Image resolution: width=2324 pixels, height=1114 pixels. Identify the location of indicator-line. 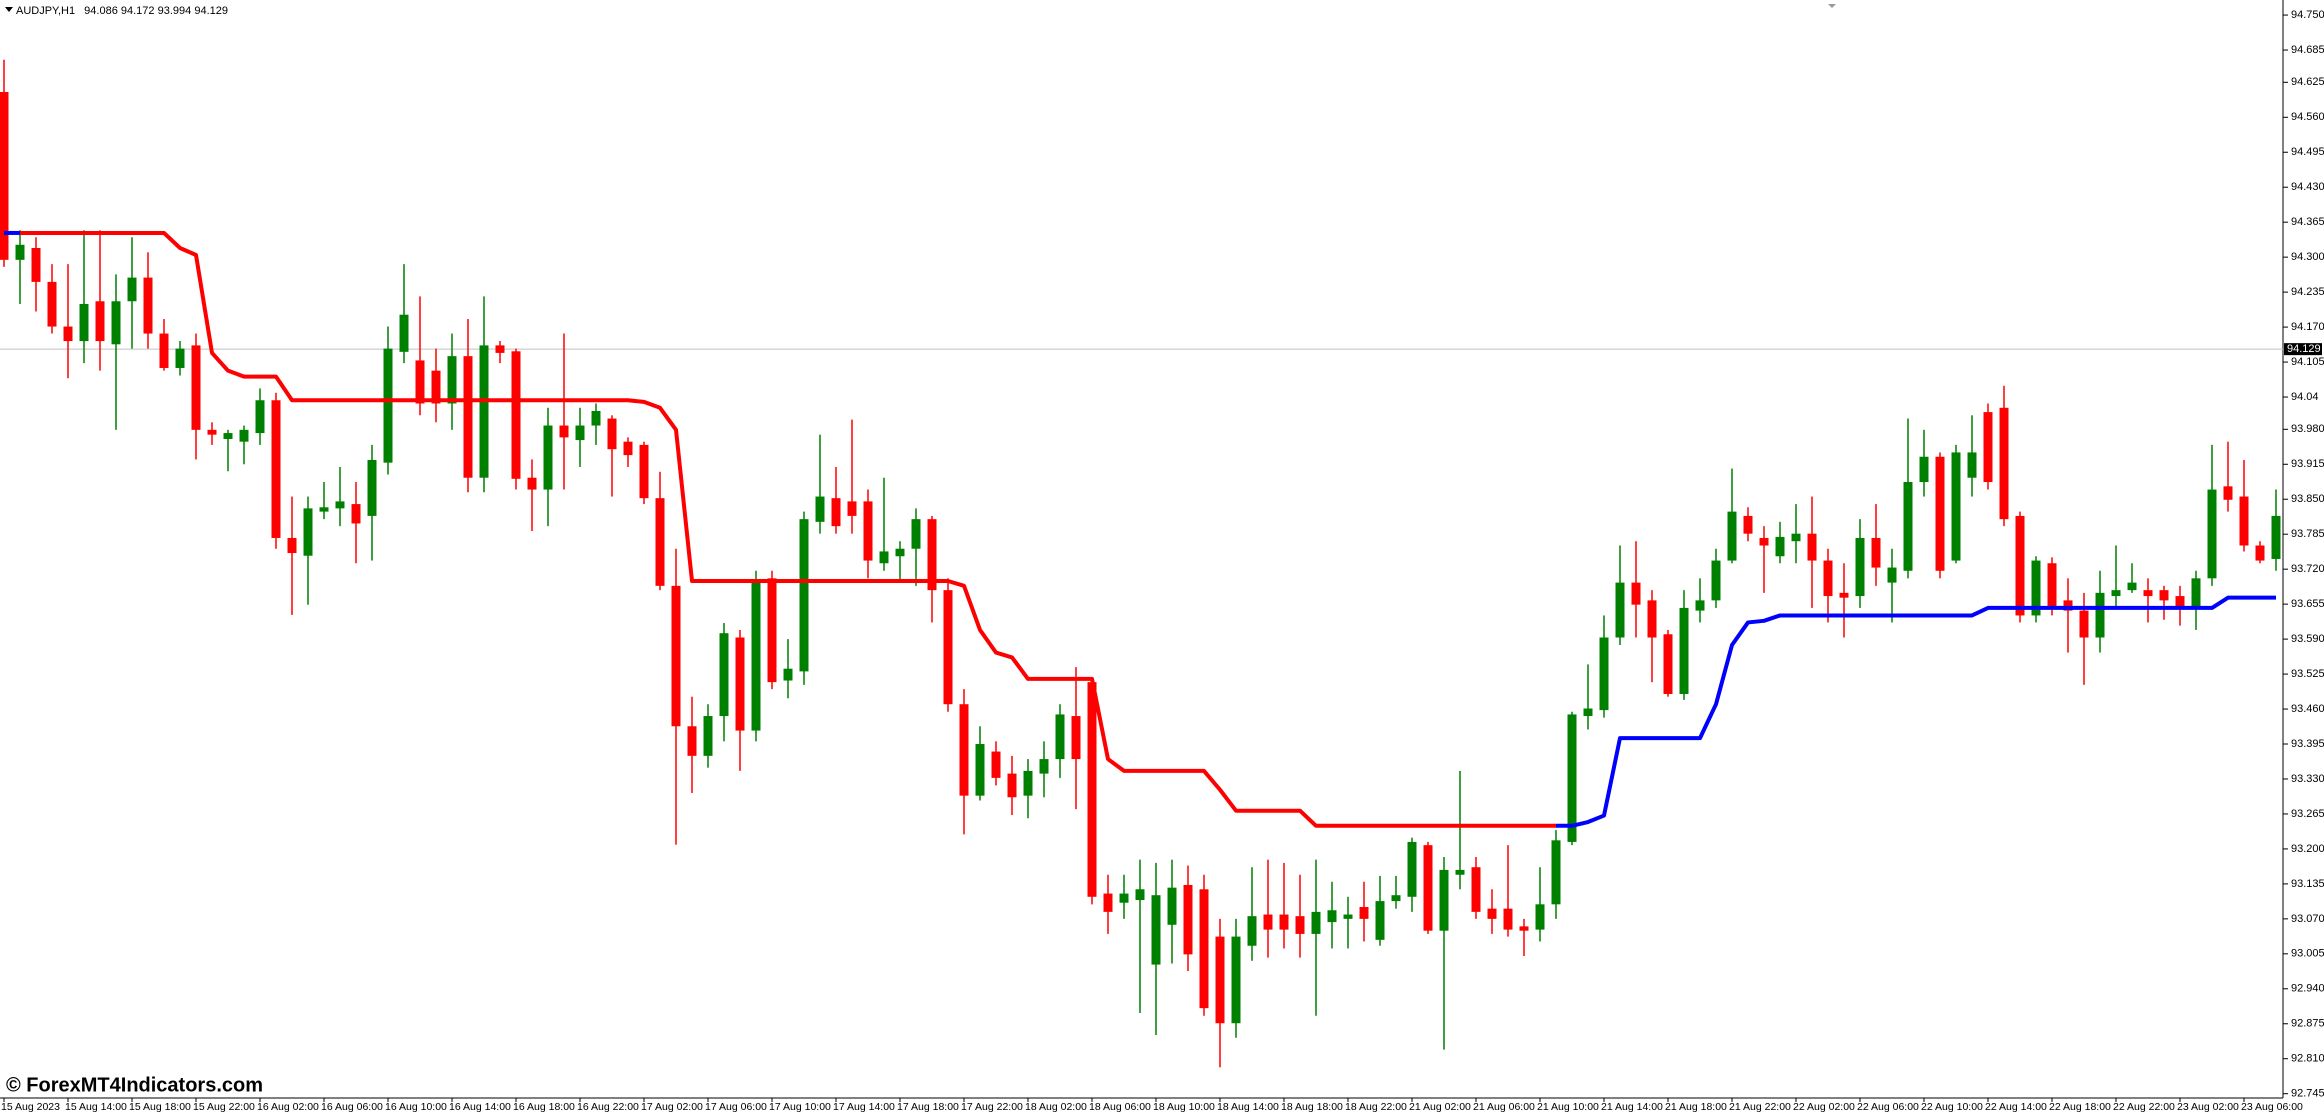
(1916, 711).